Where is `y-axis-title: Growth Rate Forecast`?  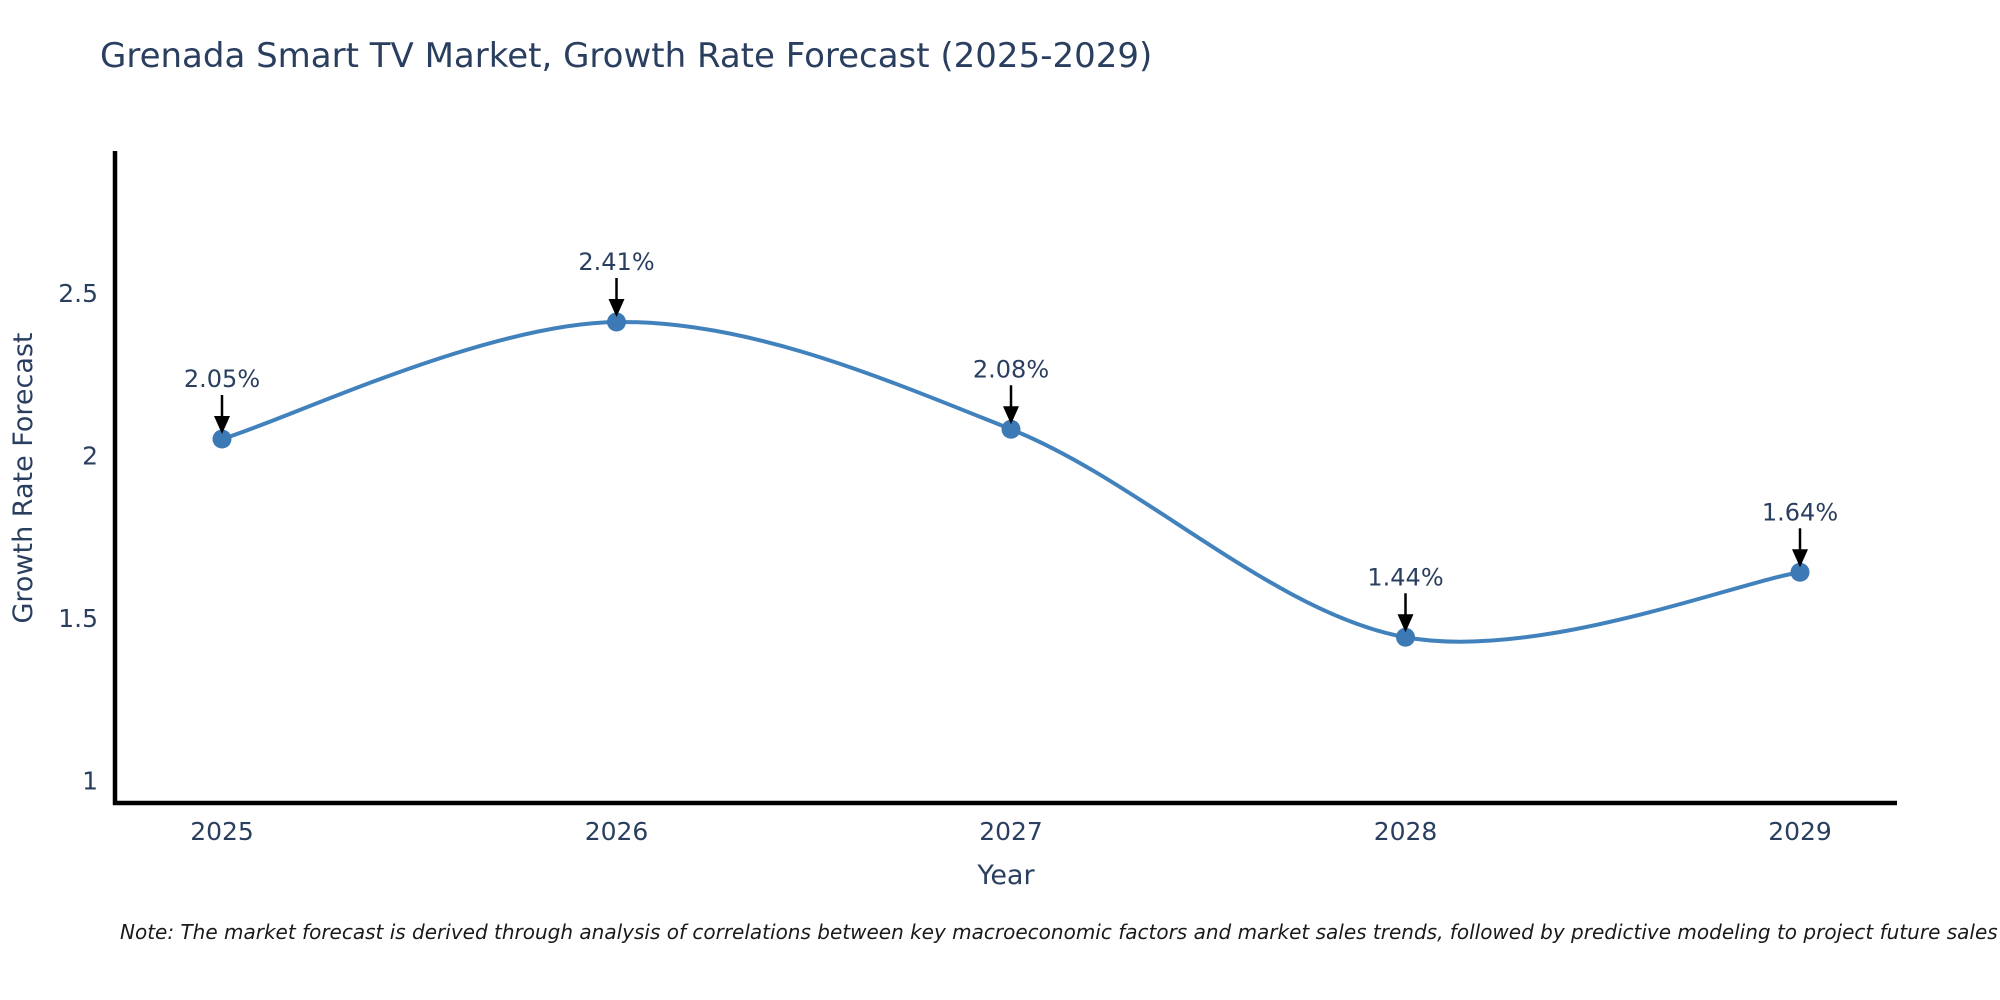
y-axis-title: Growth Rate Forecast is located at coordinates (23, 477).